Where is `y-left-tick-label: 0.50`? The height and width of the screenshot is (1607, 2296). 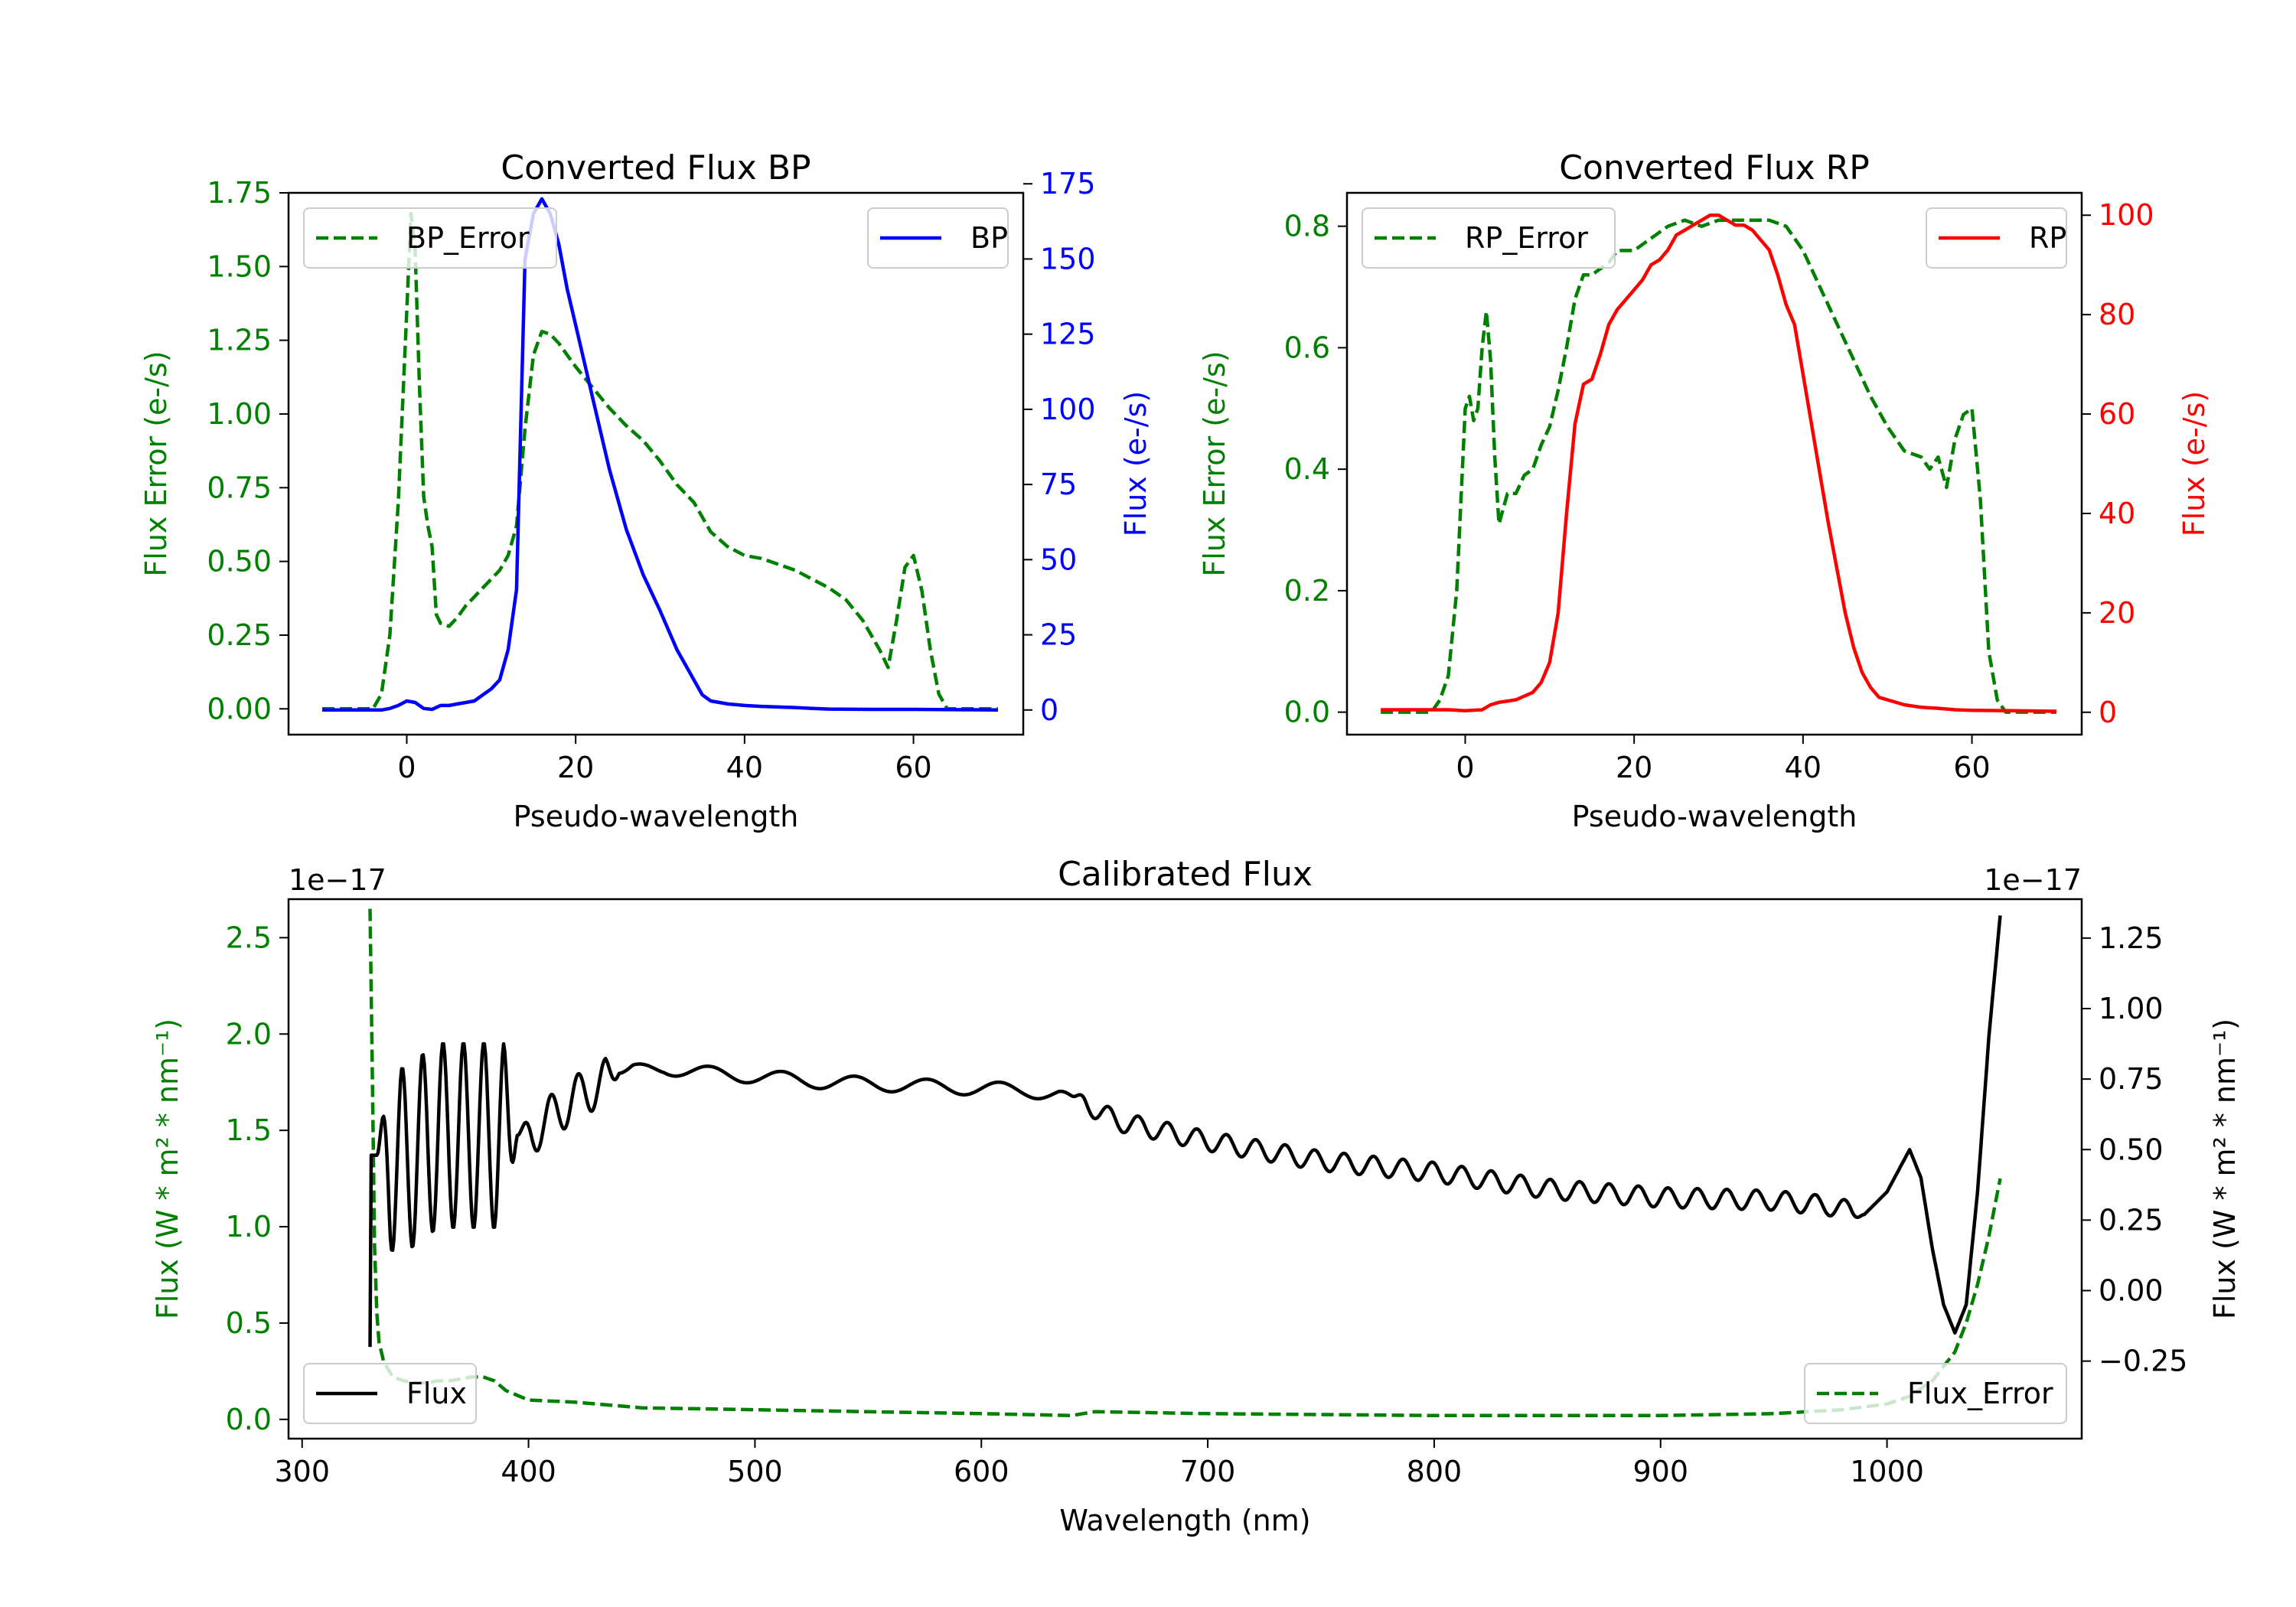 y-left-tick-label: 0.50 is located at coordinates (239, 562).